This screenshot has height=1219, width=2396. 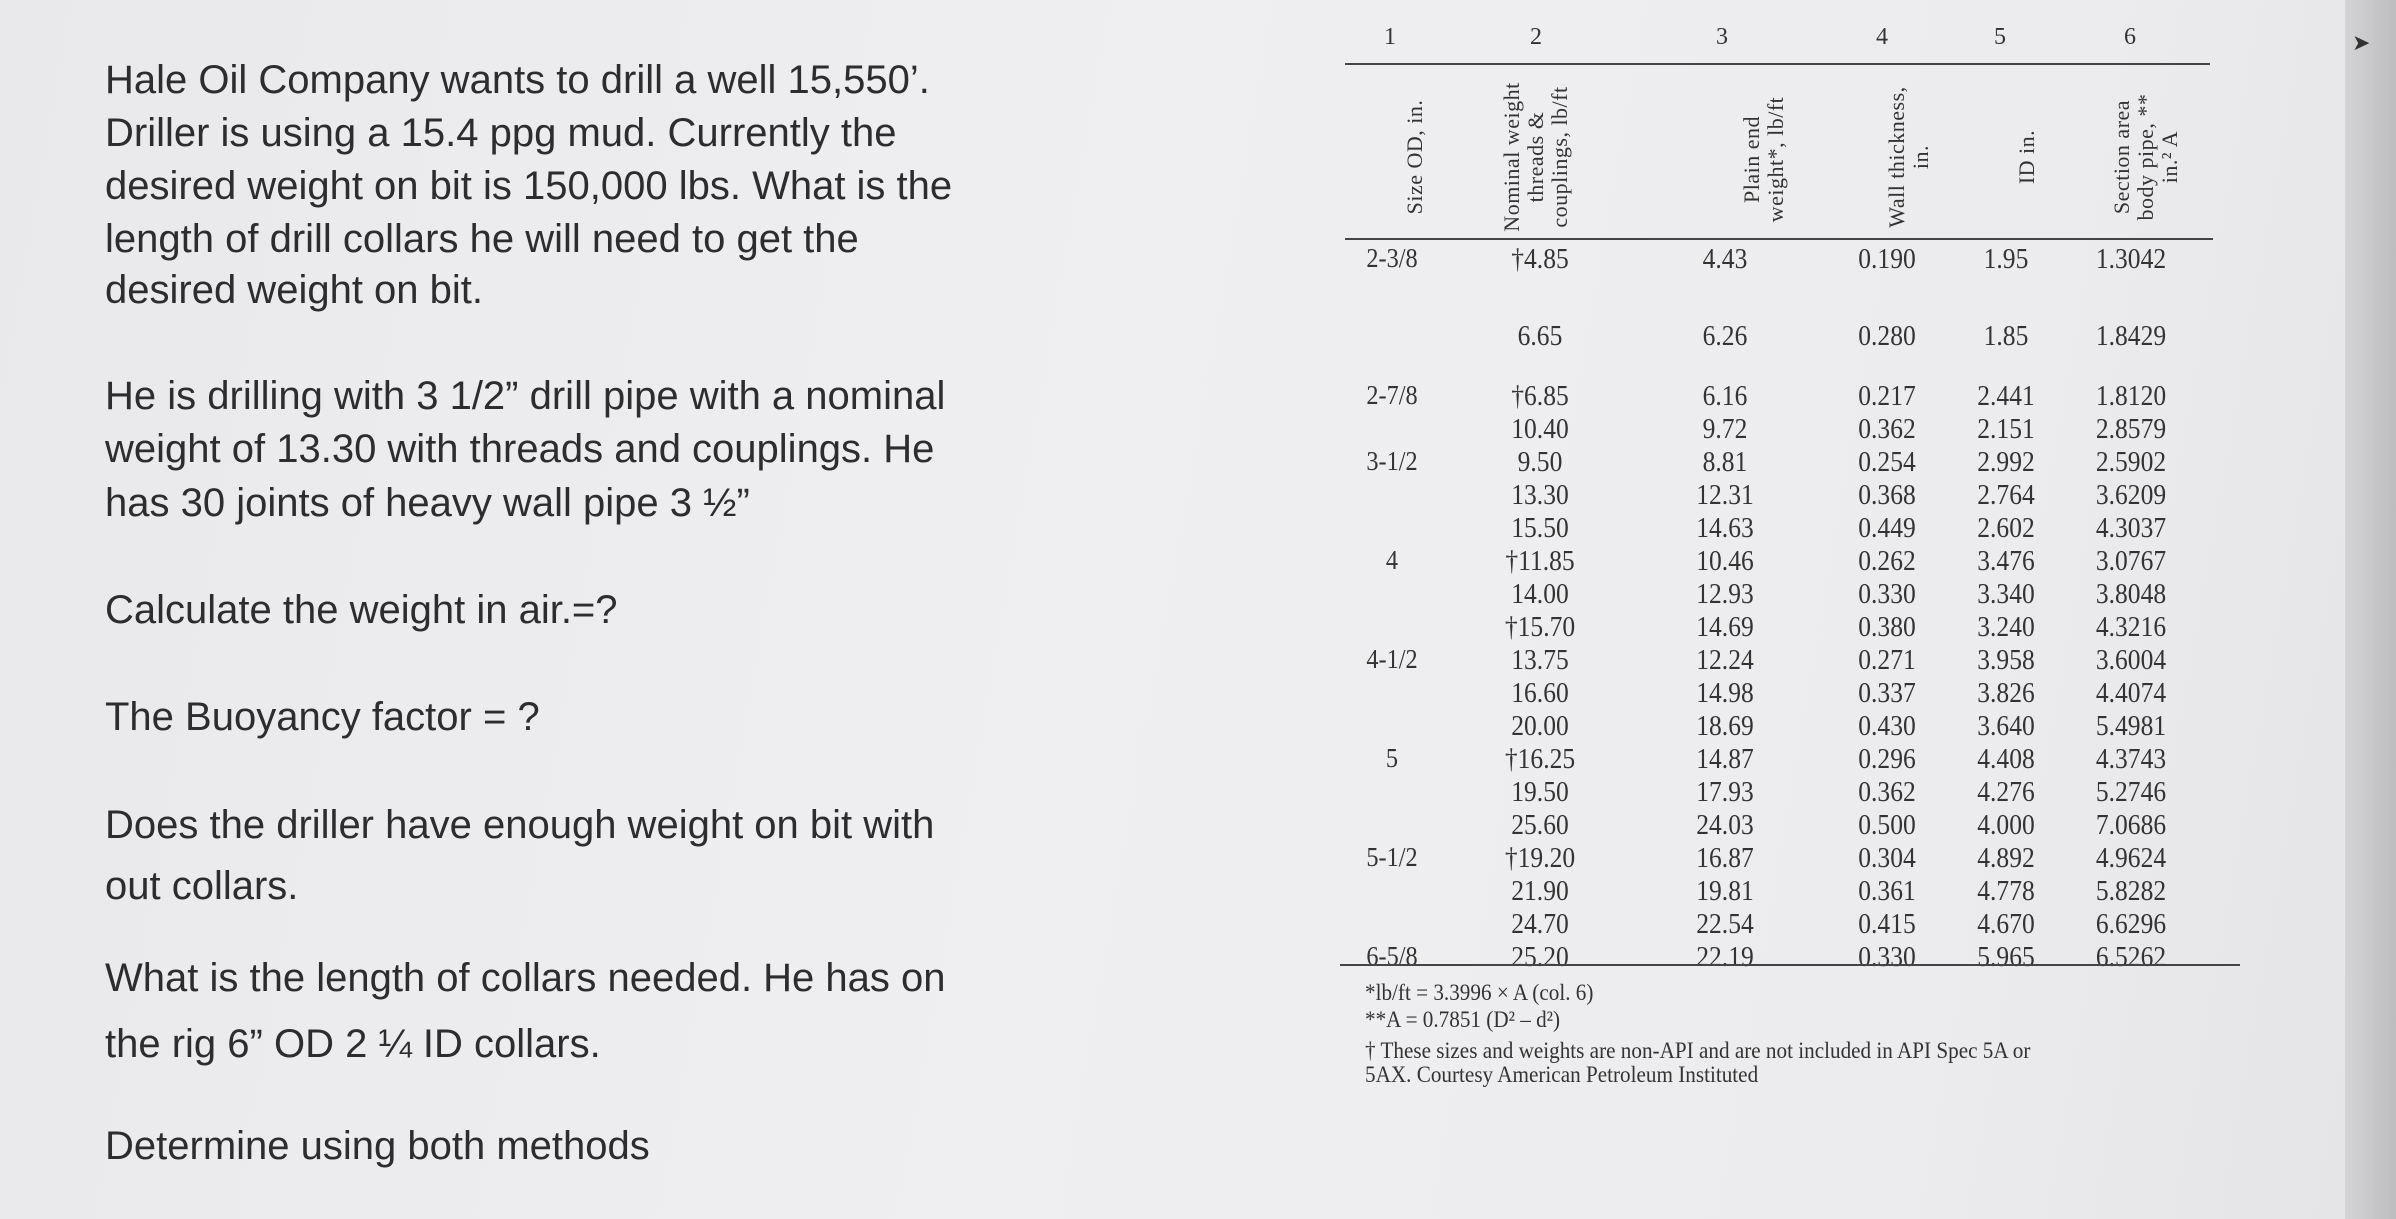 I want to click on column-number: 3, so click(x=1722, y=37).